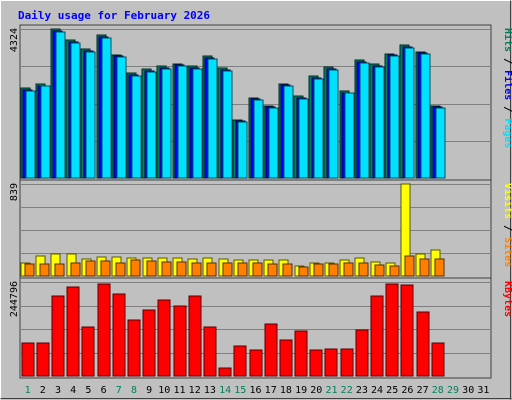 This screenshot has width=512, height=400. What do you see at coordinates (438, 390) in the screenshot?
I see `x-tick-label: 28` at bounding box center [438, 390].